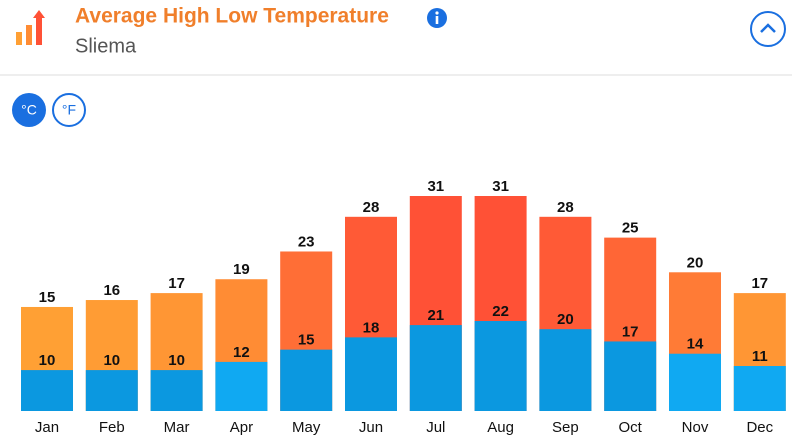 Image resolution: width=792 pixels, height=448 pixels. What do you see at coordinates (760, 356) in the screenshot?
I see `value-label: 11` at bounding box center [760, 356].